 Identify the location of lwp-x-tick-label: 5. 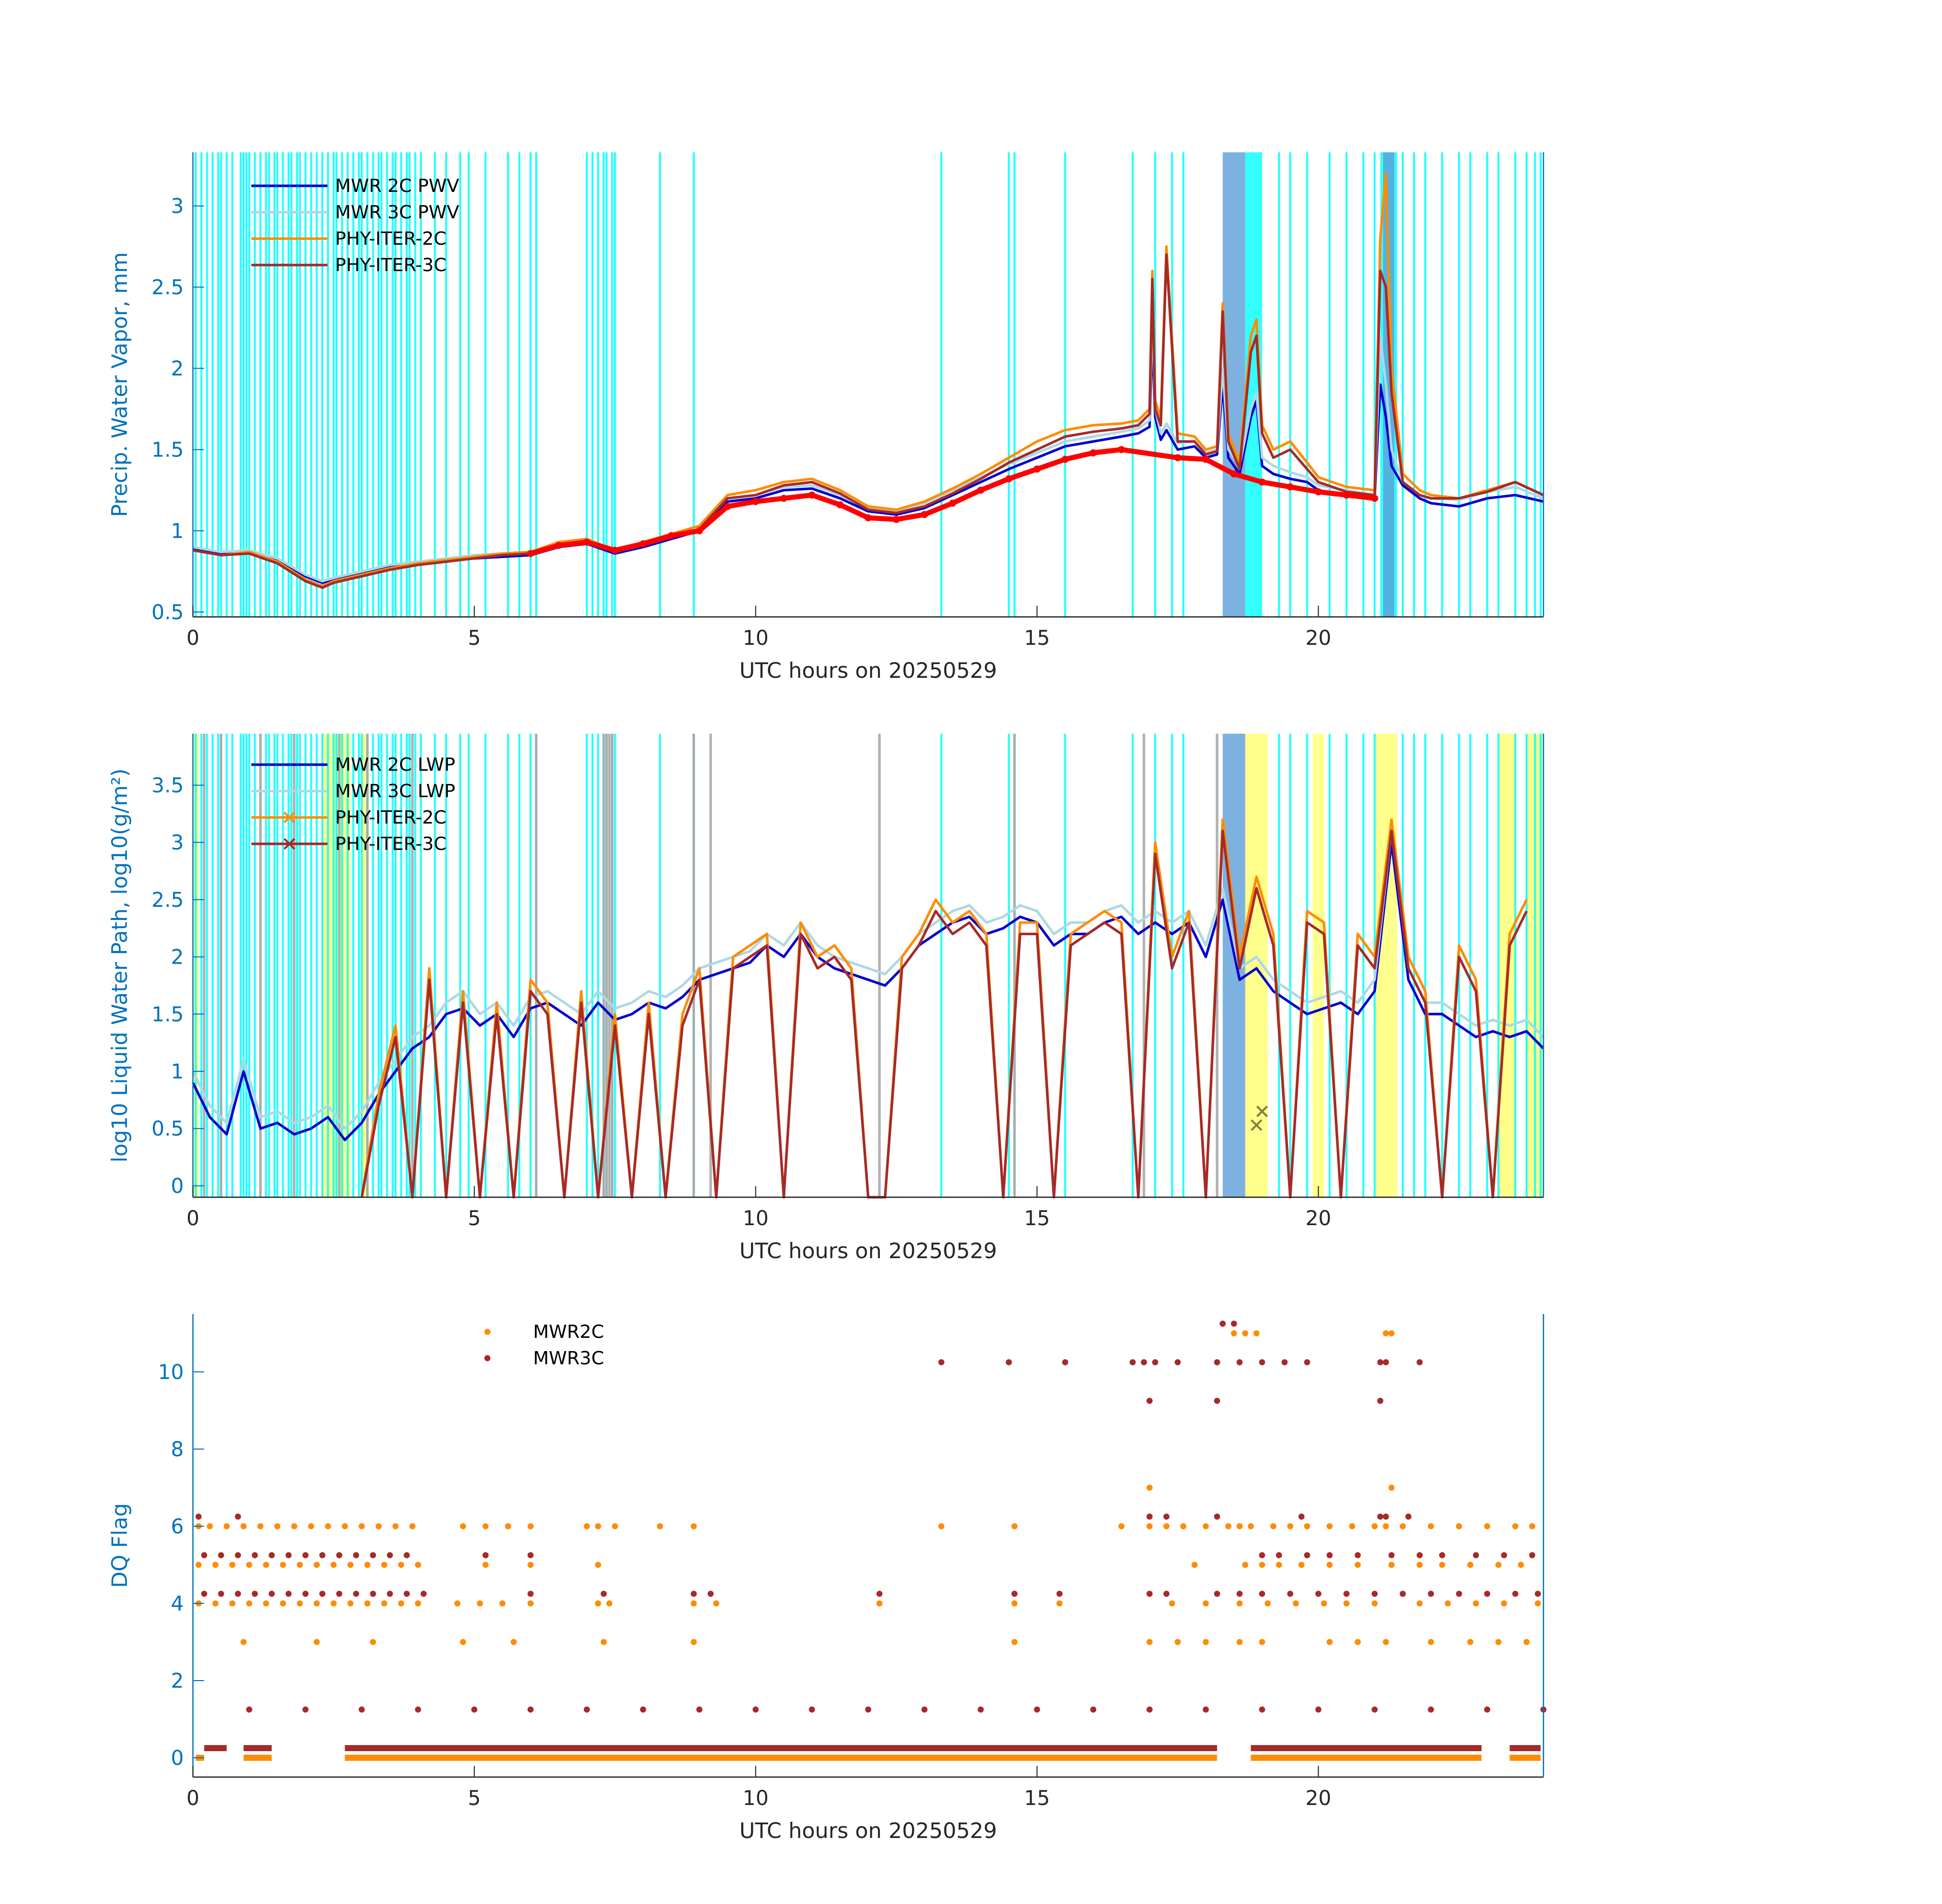
(474, 1218).